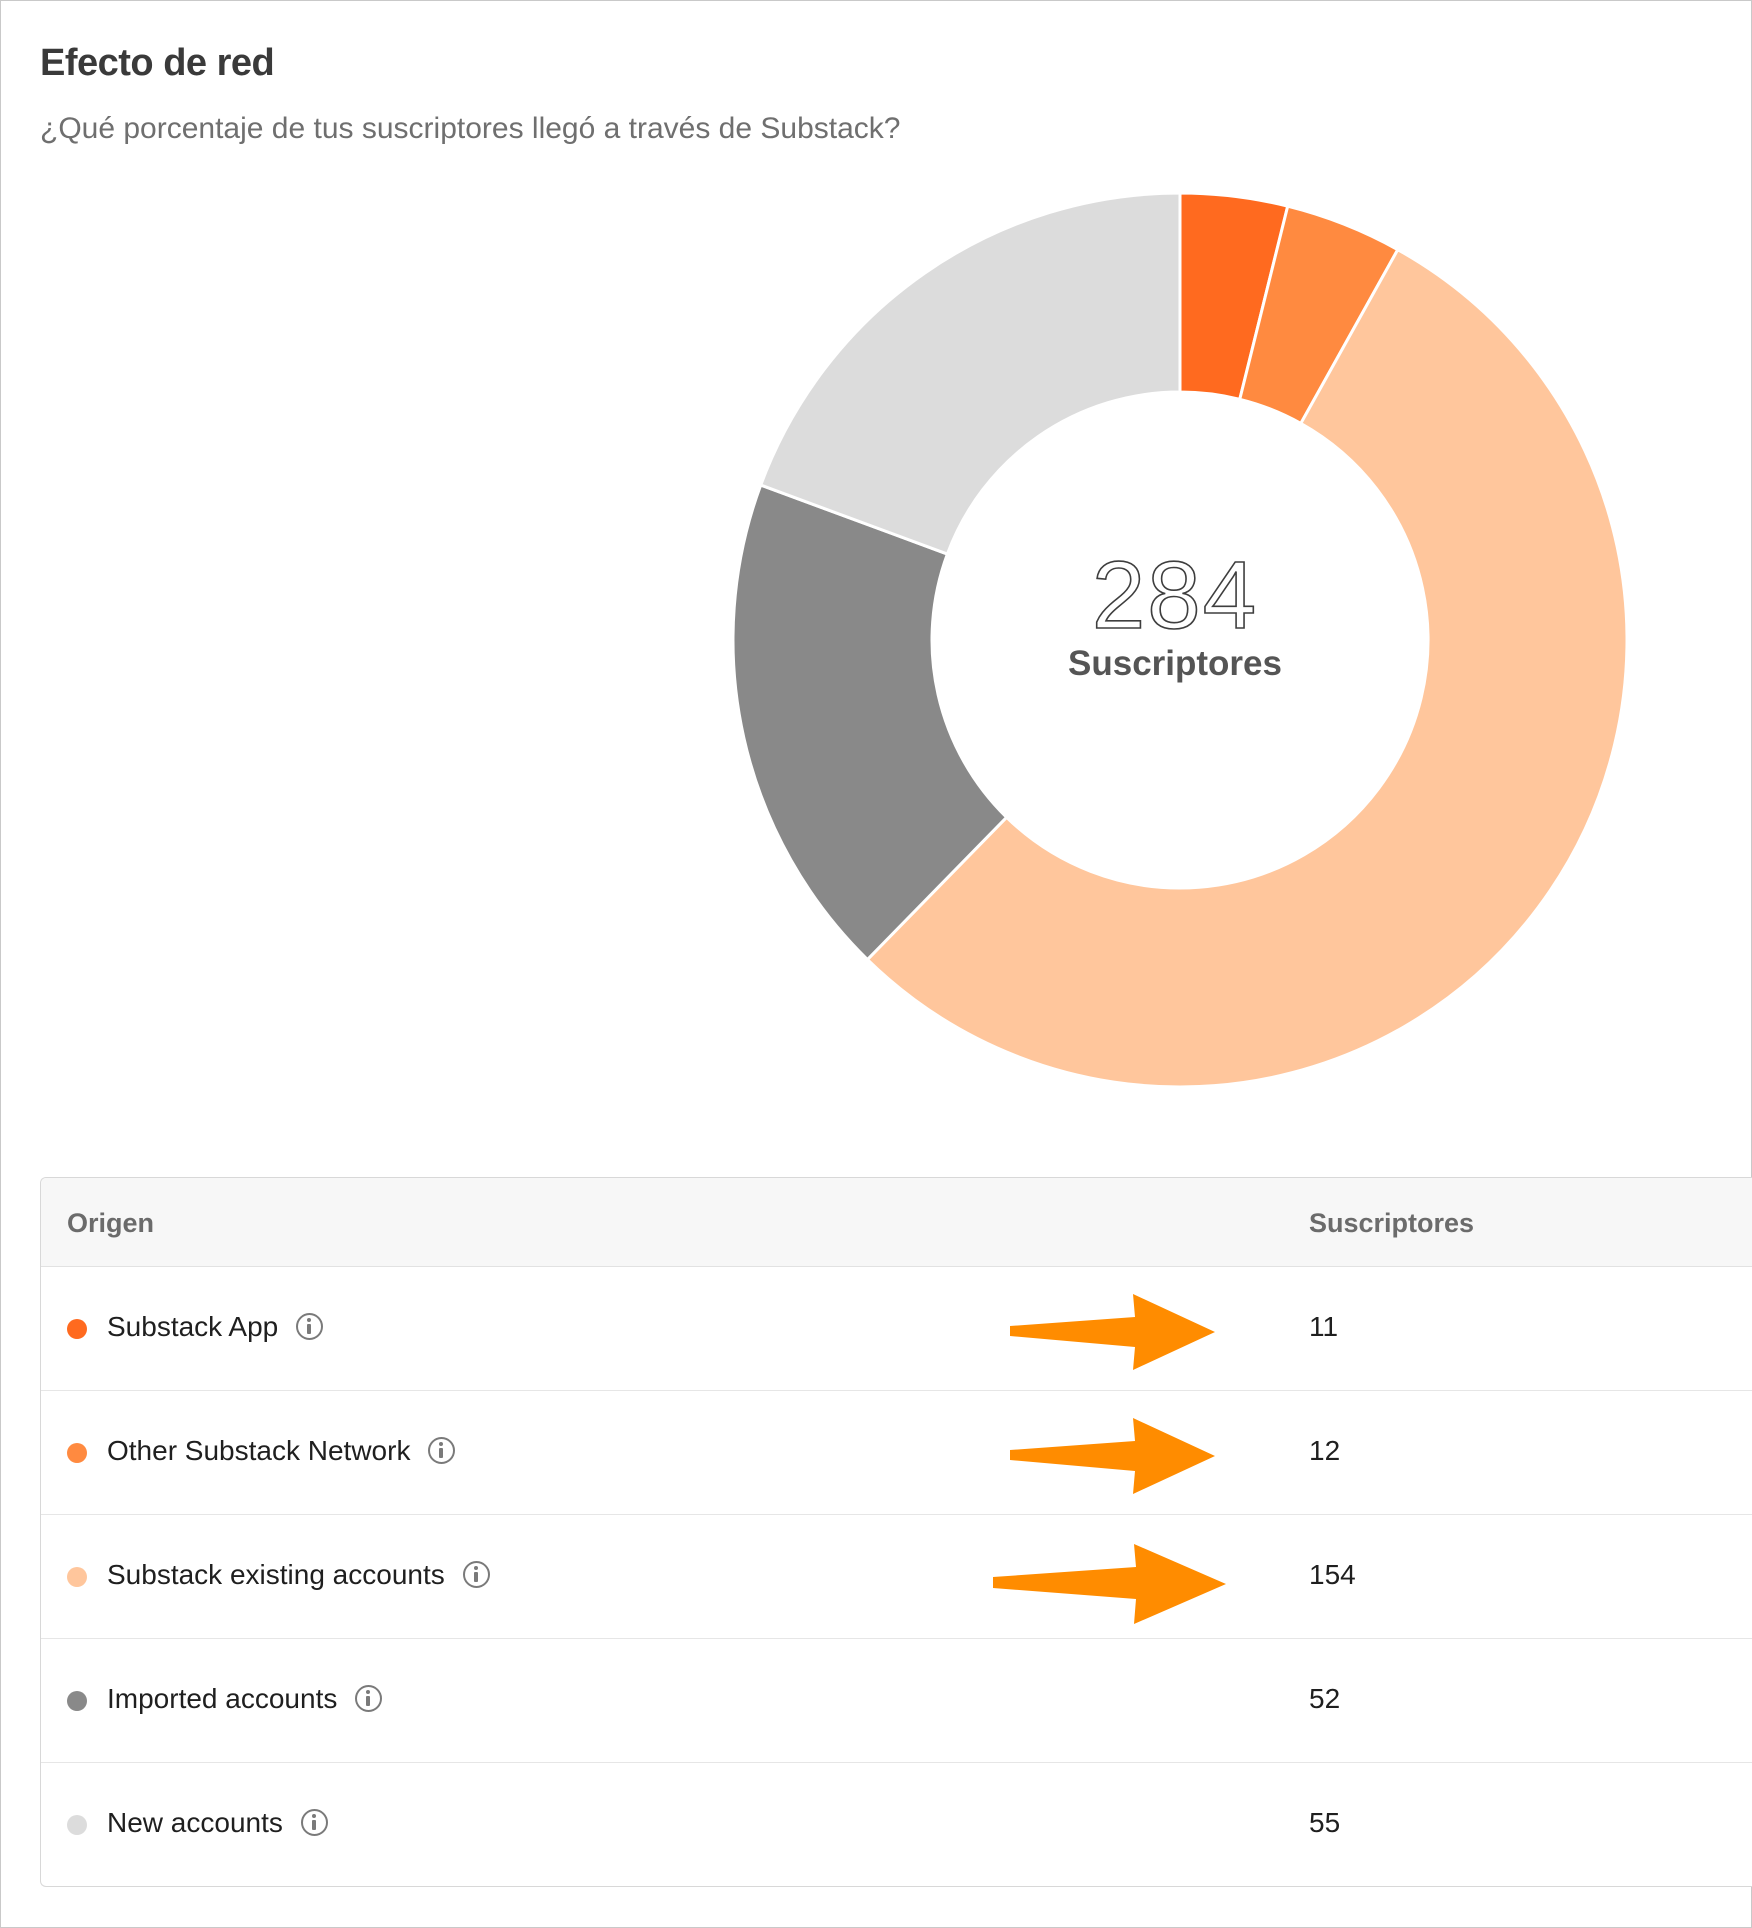  Describe the element at coordinates (896, 1577) in the screenshot. I see `table-row: Substack existing accounts 154` at that location.